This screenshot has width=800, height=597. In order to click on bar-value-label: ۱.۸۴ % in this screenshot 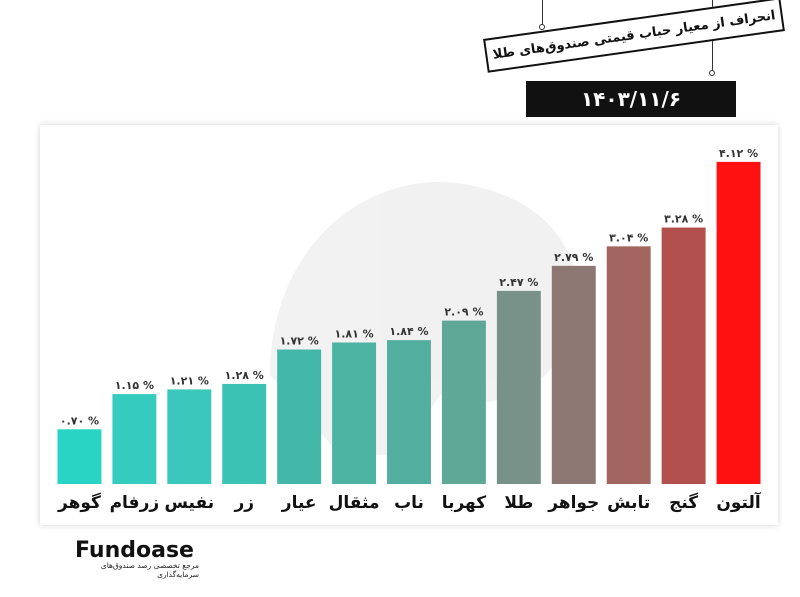, I will do `click(408, 331)`.